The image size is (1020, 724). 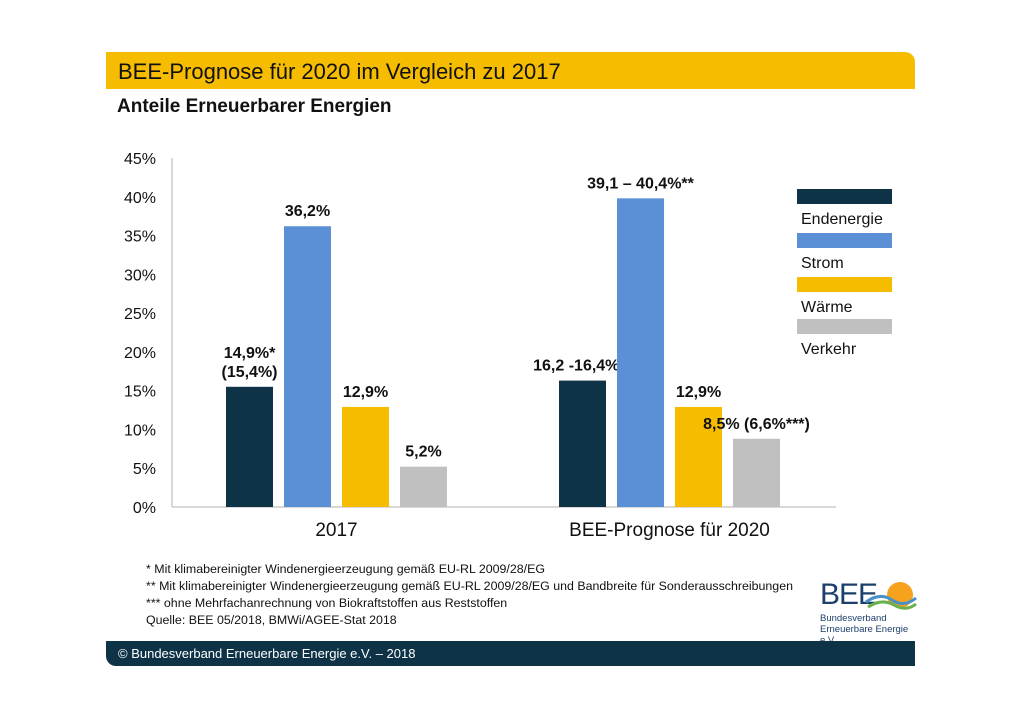 What do you see at coordinates (144, 508) in the screenshot?
I see `y-tick-label: 0%` at bounding box center [144, 508].